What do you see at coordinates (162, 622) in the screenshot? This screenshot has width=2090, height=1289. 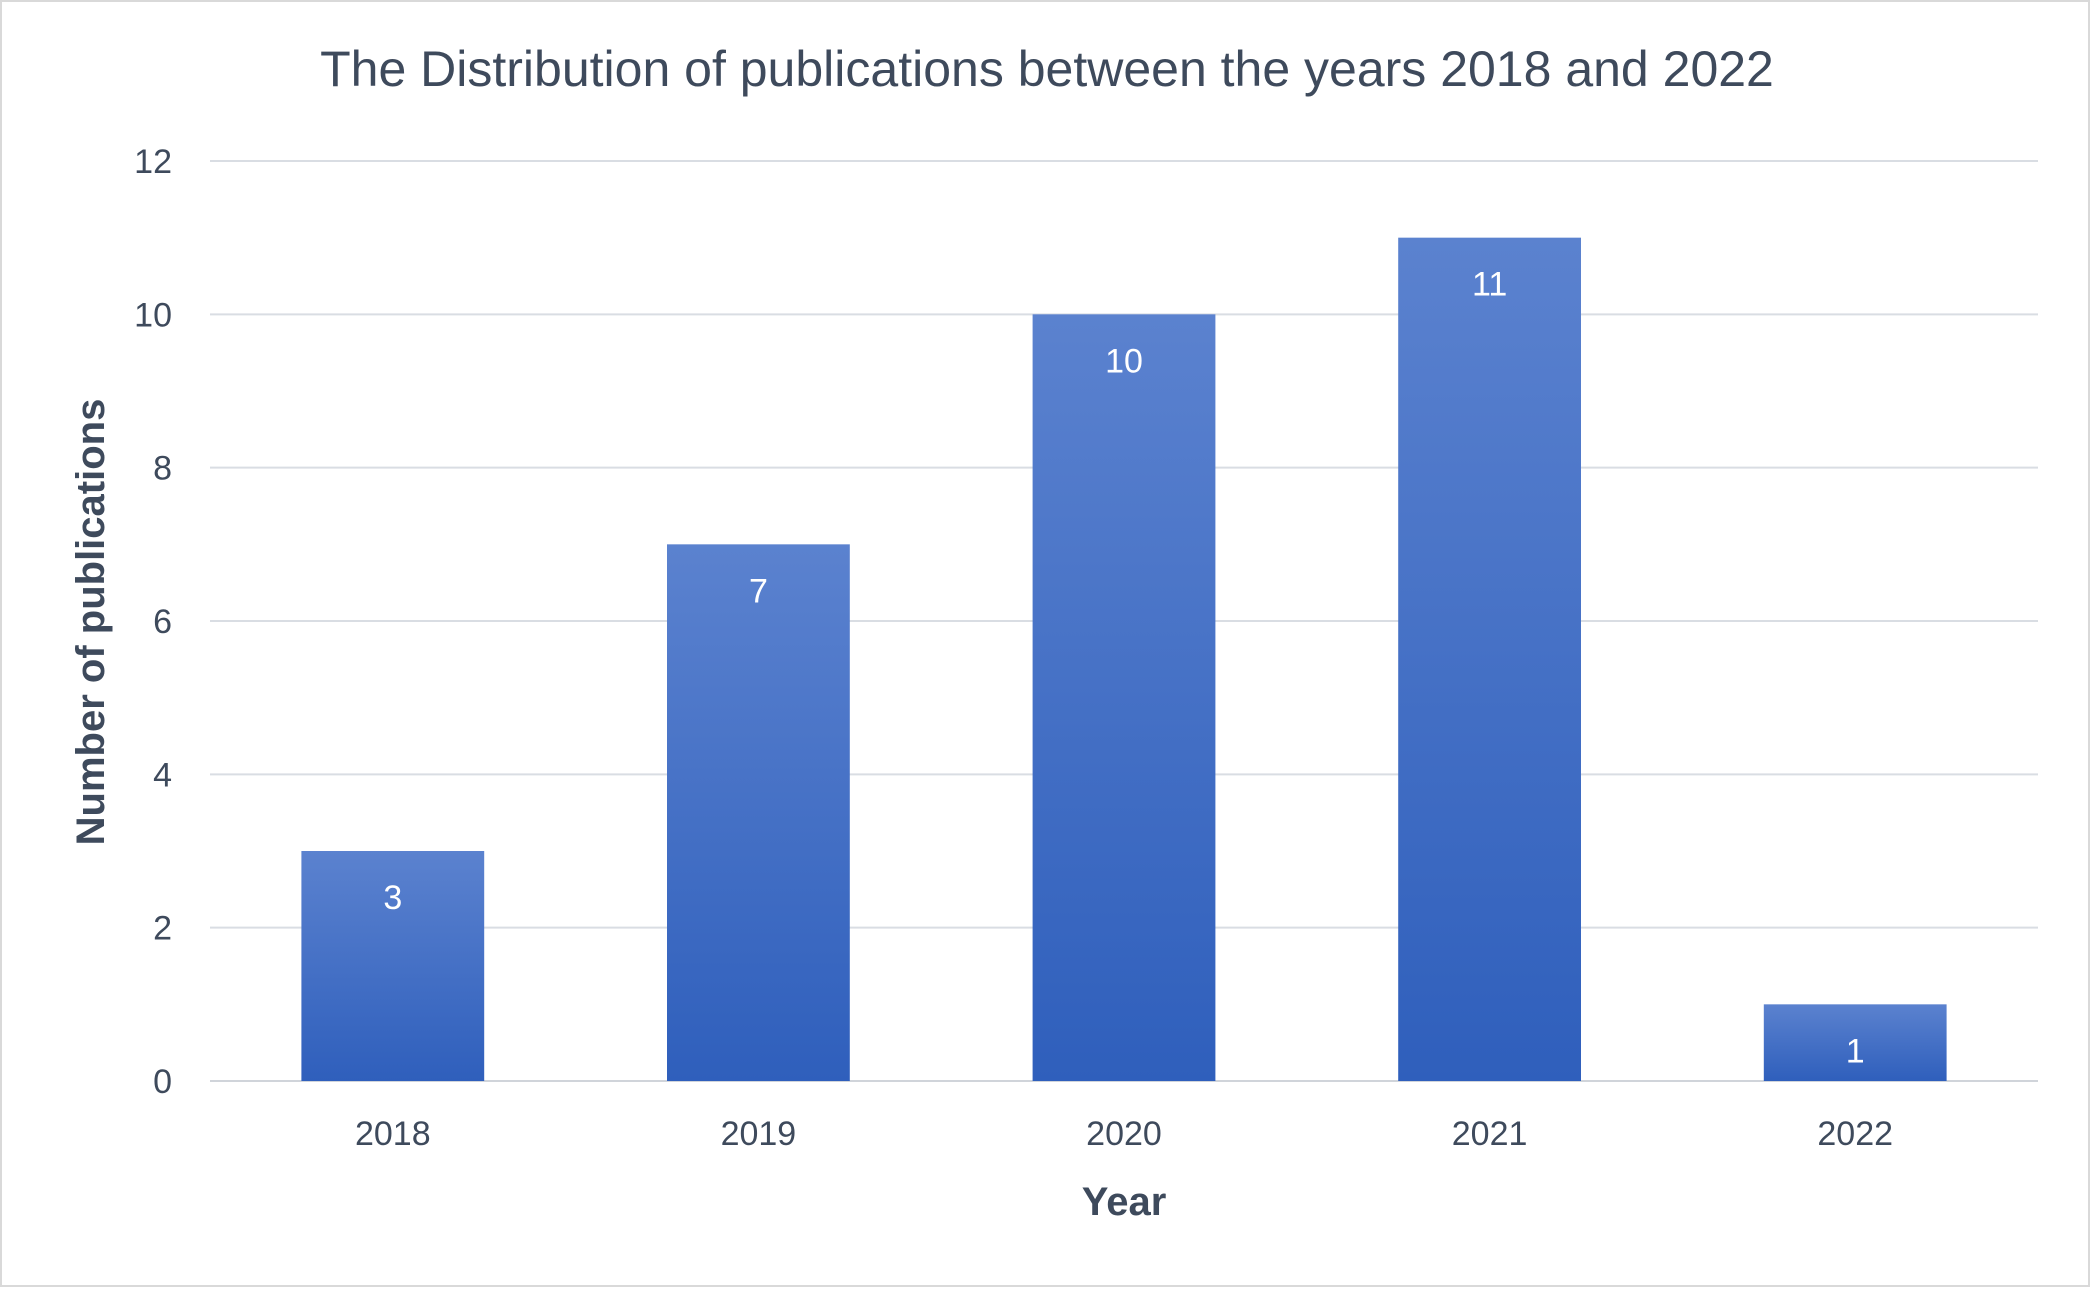 I see `y-tick-label: 6` at bounding box center [162, 622].